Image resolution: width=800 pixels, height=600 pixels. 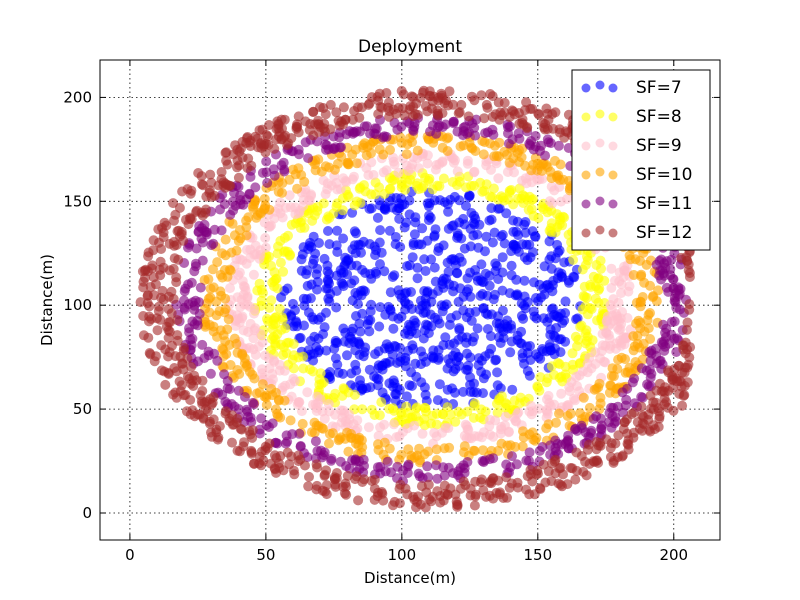 I want to click on y-tick-label-0: 0, so click(x=87, y=513).